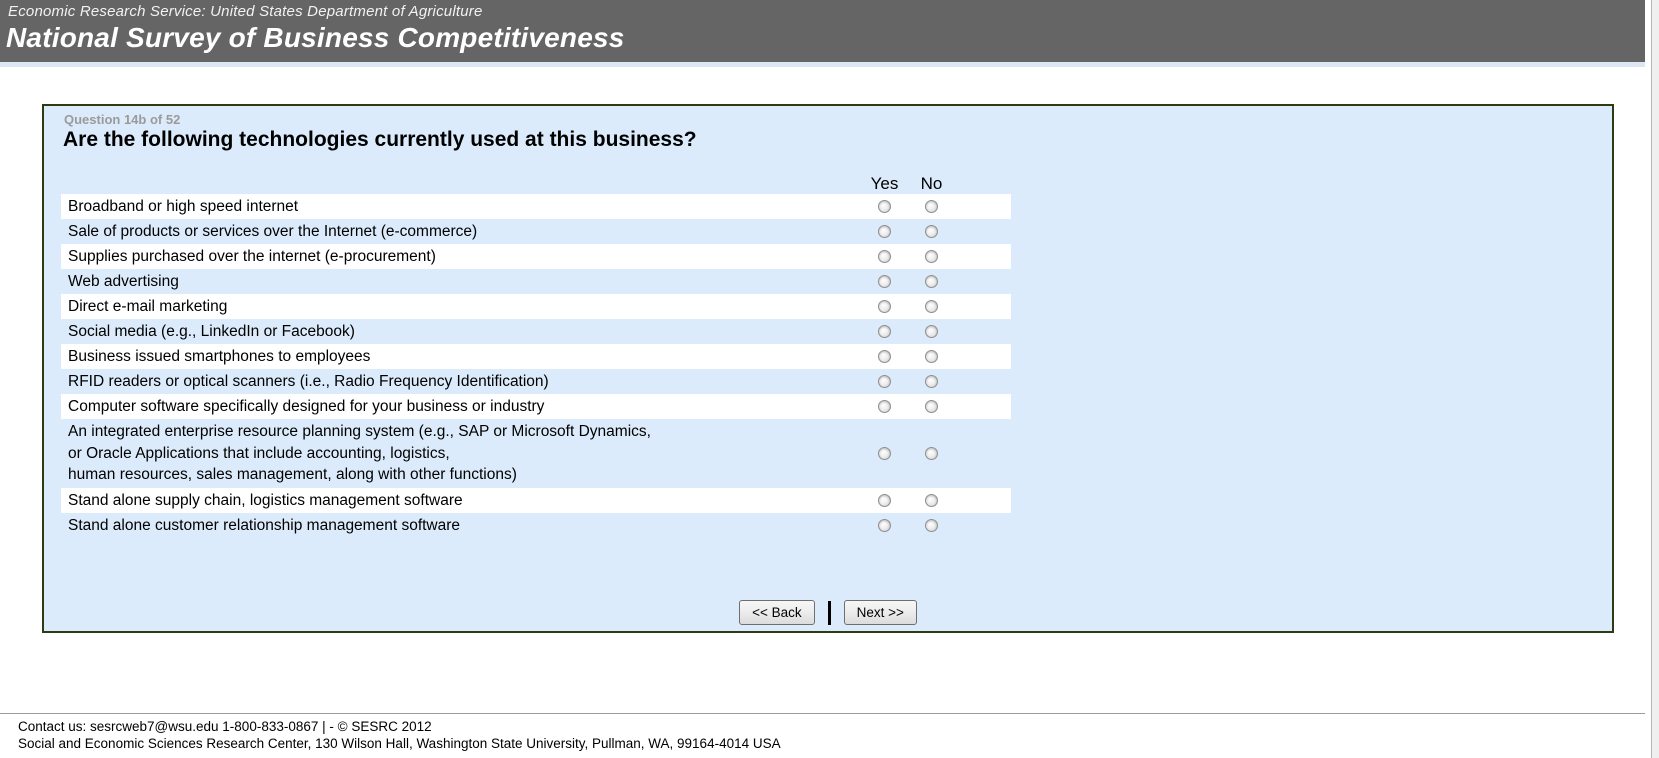 The height and width of the screenshot is (758, 1659). Describe the element at coordinates (536, 356) in the screenshot. I see `survey-row: Business issued smartphones to employees` at that location.